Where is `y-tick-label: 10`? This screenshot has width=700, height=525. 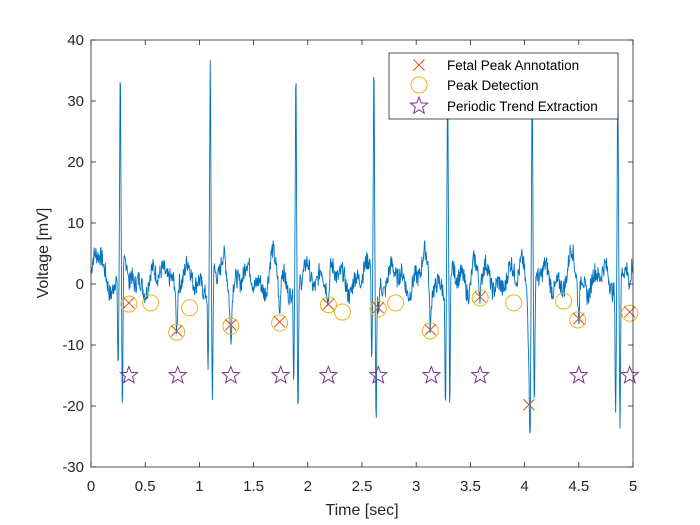 y-tick-label: 10 is located at coordinates (75, 223).